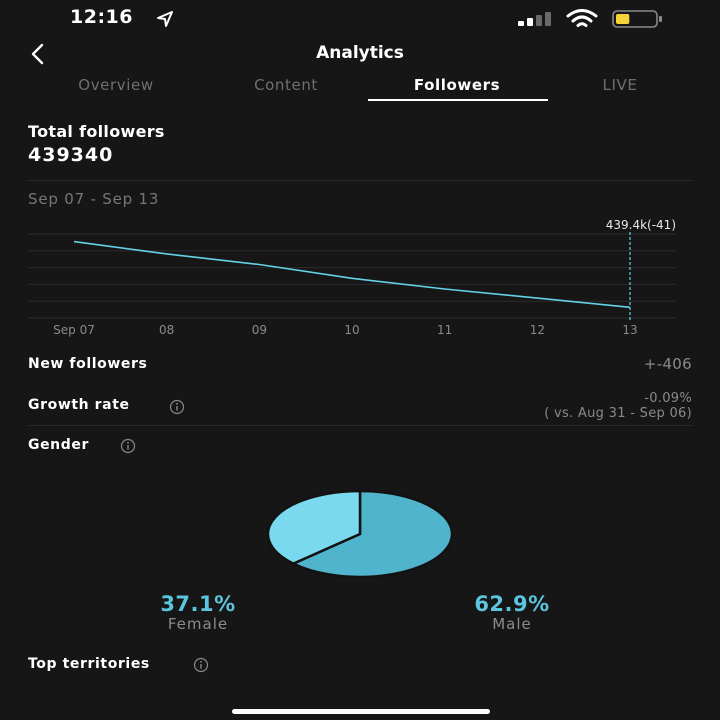  What do you see at coordinates (444, 330) in the screenshot?
I see `x-tick-label: 11` at bounding box center [444, 330].